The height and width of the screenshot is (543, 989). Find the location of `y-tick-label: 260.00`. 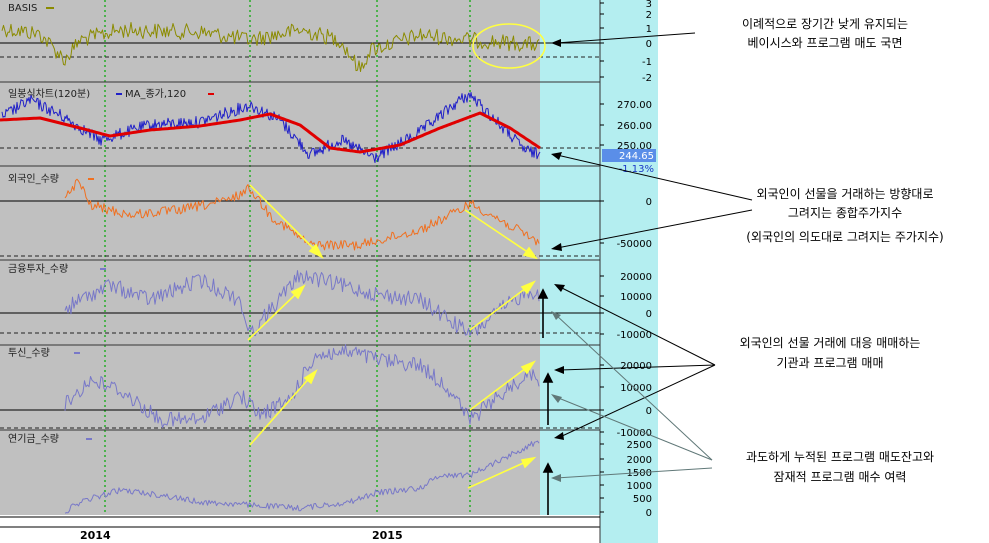

y-tick-label: 260.00 is located at coordinates (634, 126).